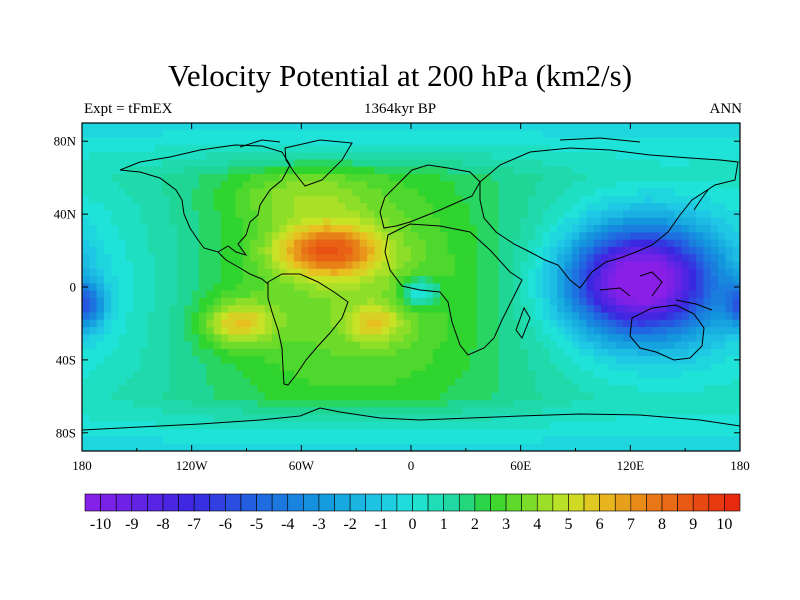  I want to click on colorbar-box, so click(482, 502).